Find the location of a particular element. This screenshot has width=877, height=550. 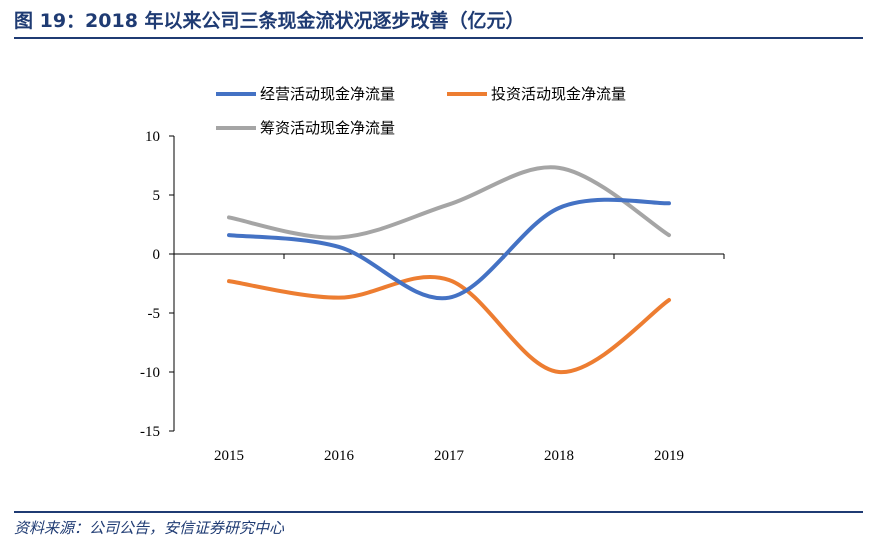

y-tick-label: -5 is located at coordinates (154, 314).